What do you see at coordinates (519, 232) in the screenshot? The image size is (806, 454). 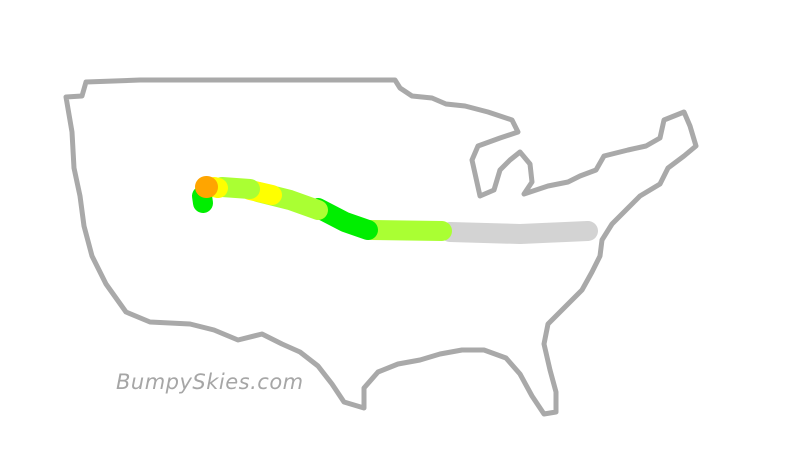 I see `route-segment-unknown` at bounding box center [519, 232].